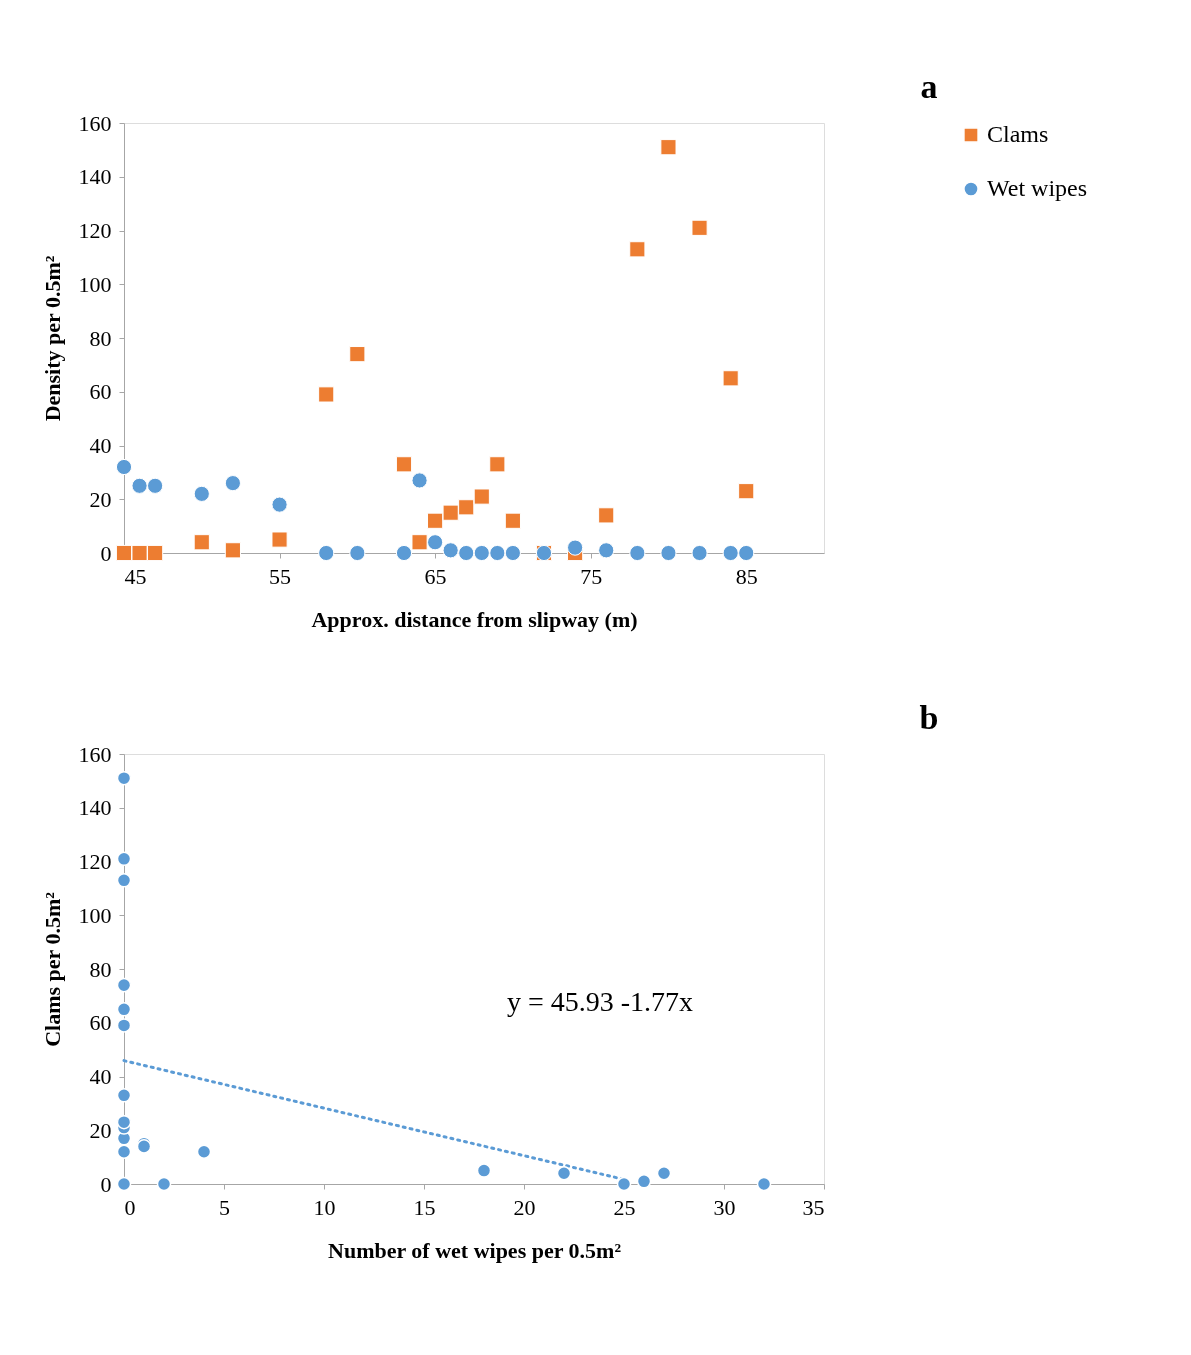  What do you see at coordinates (280, 576) in the screenshot?
I see `x-tick-label: 55` at bounding box center [280, 576].